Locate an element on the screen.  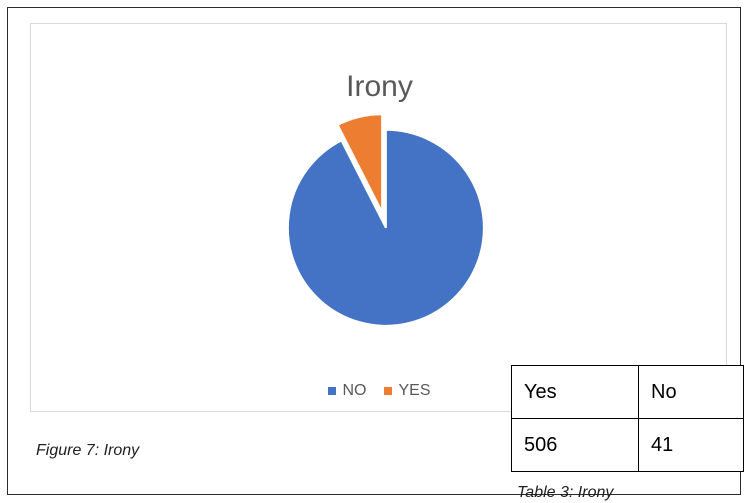
legend-item-yes: YES is located at coordinates (407, 391).